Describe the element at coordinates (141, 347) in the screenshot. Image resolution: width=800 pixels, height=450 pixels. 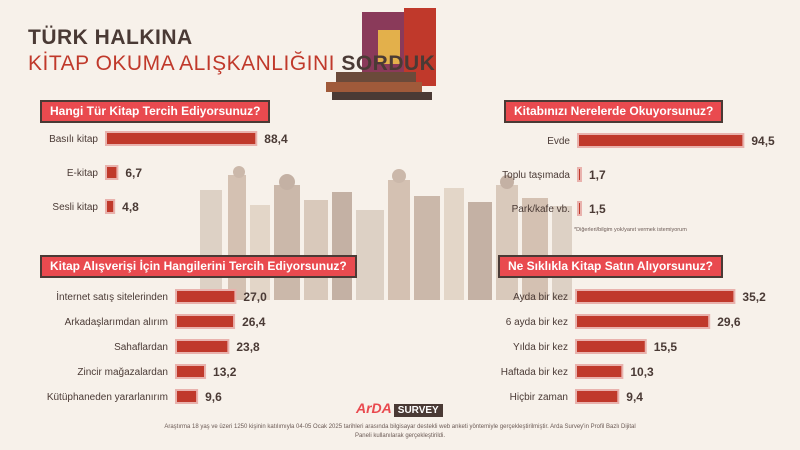
I see `category-label: Sahaflardan` at that location.